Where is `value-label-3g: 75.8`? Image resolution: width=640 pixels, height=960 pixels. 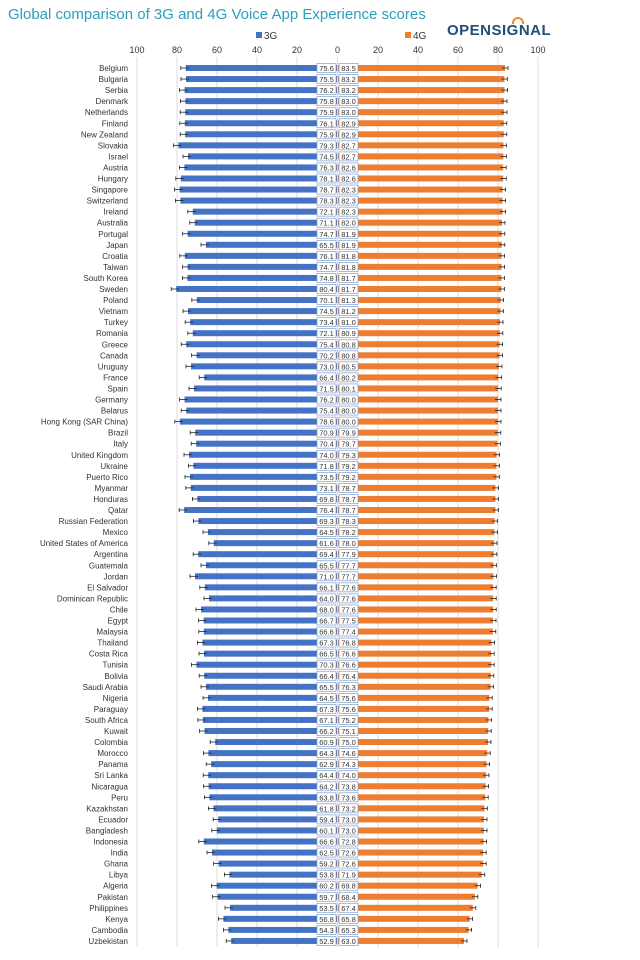
value-label-3g: 75.8 is located at coordinates (326, 101).